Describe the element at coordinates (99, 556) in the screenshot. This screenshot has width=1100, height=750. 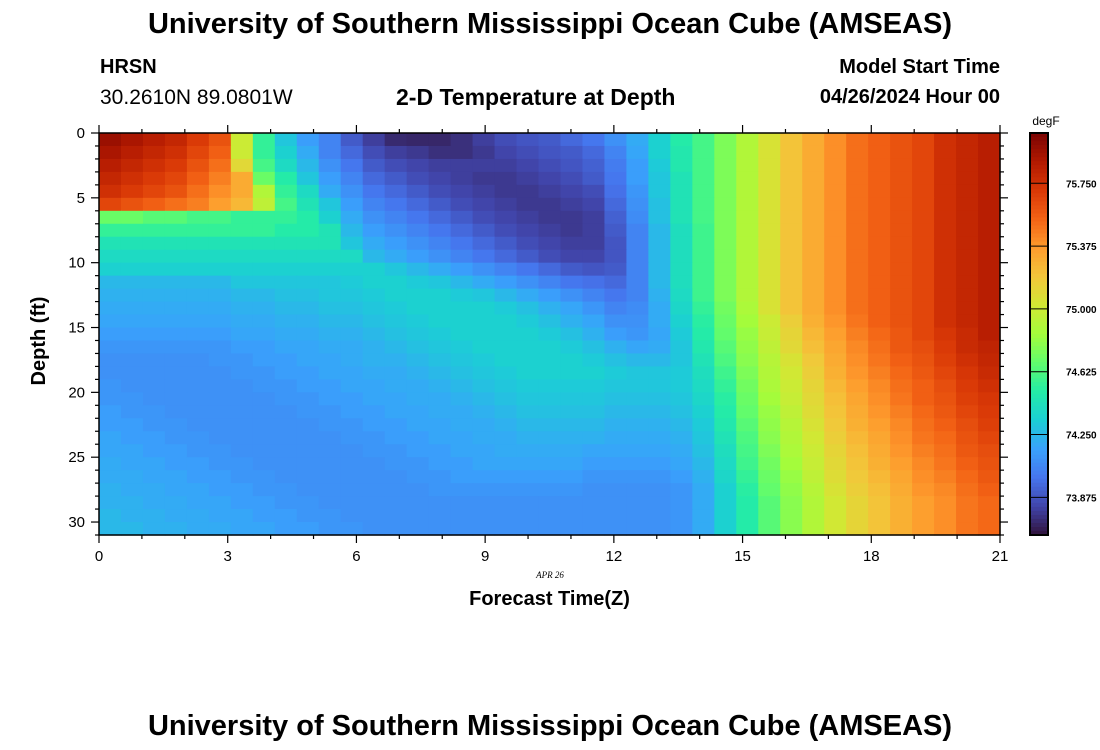
I see `x-tick-label: 0` at that location.